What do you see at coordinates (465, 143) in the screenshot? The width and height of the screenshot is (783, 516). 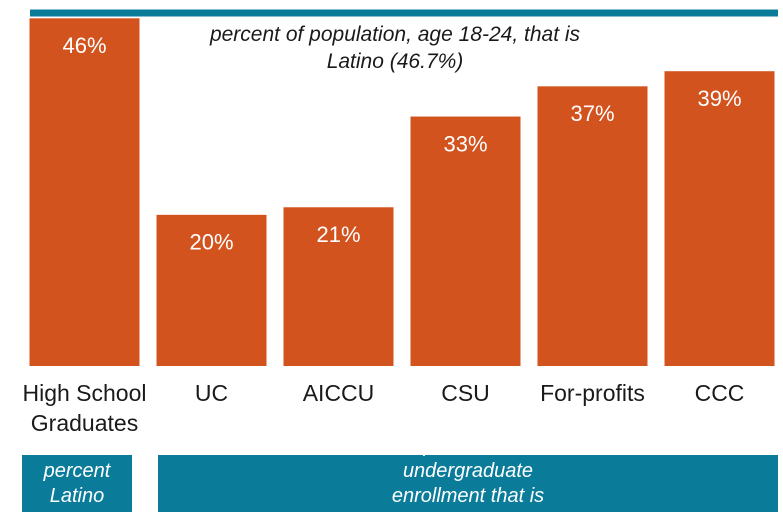 I see `data-label: 33%` at bounding box center [465, 143].